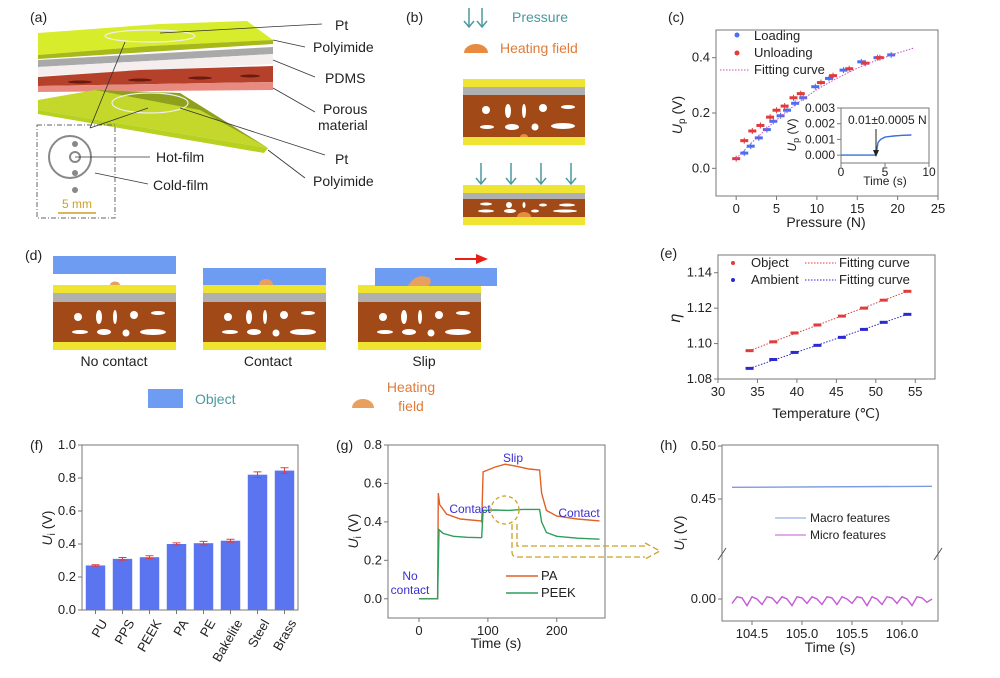 The width and height of the screenshot is (1000, 678). Describe the element at coordinates (67, 576) in the screenshot. I see `y-tick-label: 0.2` at that location.